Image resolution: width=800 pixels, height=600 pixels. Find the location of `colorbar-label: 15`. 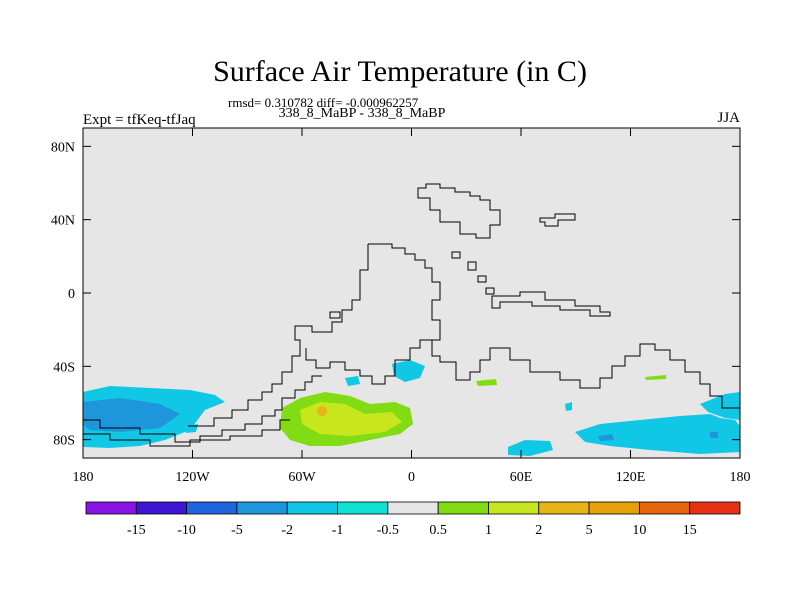

colorbar-label: 15 is located at coordinates (690, 530).